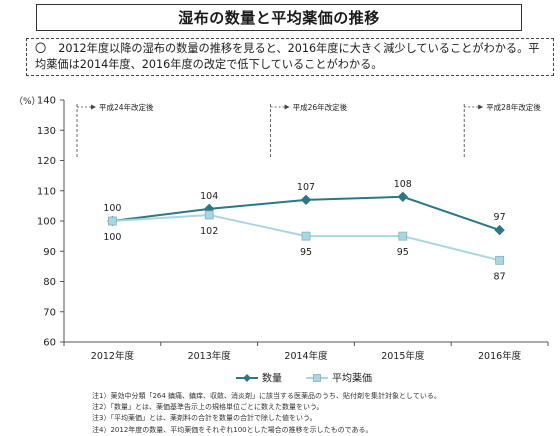 The width and height of the screenshot is (560, 436). I want to click on x-tick-label: 2015年度, so click(403, 356).